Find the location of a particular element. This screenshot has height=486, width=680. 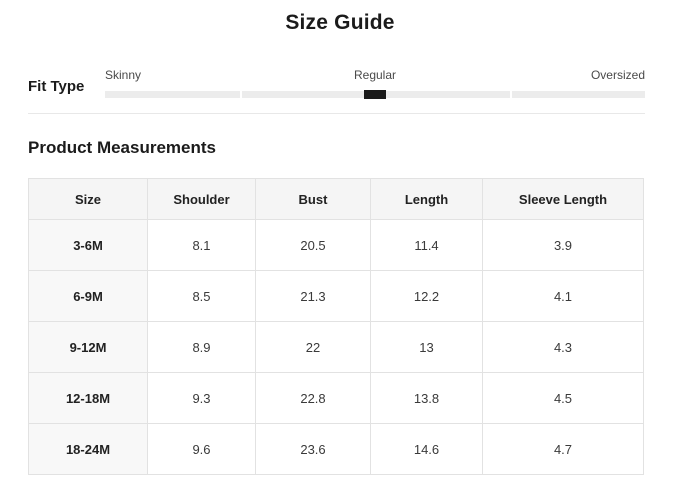

column-header: Size is located at coordinates (88, 199).